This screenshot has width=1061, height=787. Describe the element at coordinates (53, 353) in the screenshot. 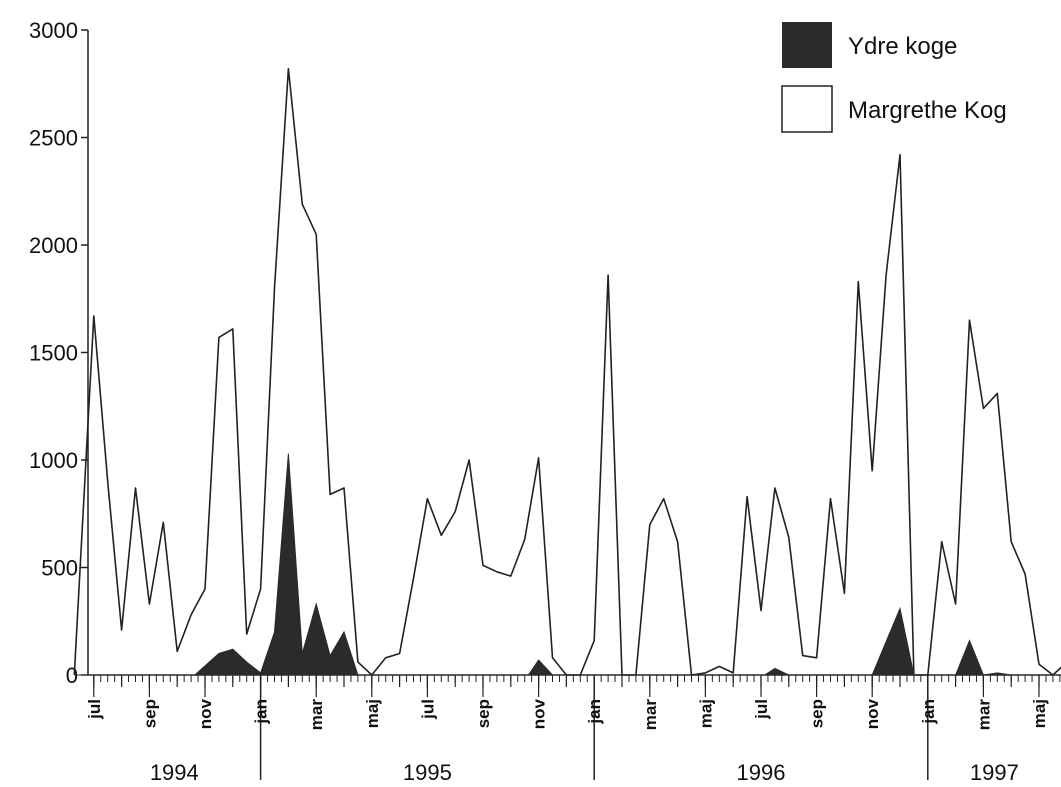

I see `y-tick-label: 1500` at that location.